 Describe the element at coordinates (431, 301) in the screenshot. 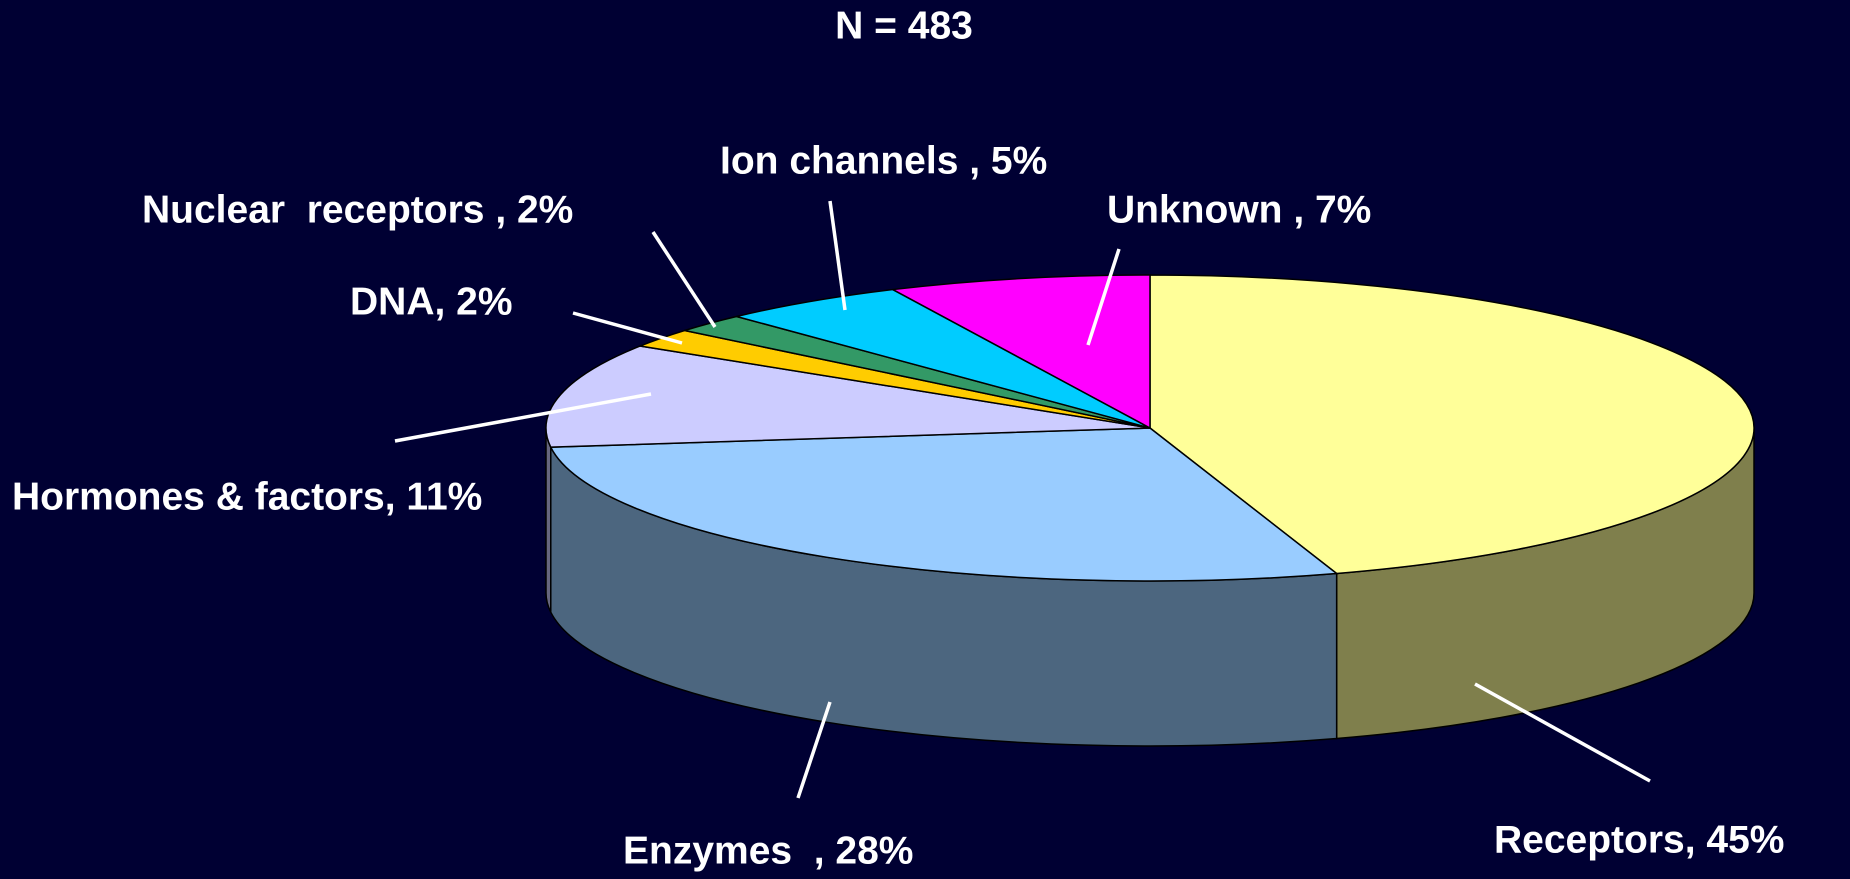

I see `data-label: DNA, 2%` at that location.